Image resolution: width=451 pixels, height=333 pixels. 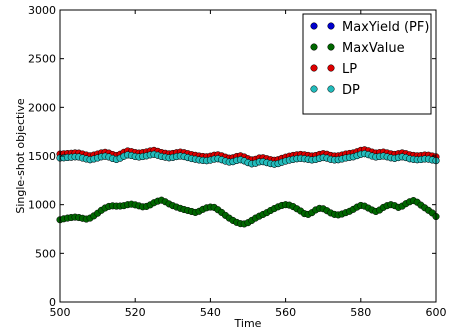 I want to click on y-axis-label: Single-shot objective, so click(x=20, y=155).